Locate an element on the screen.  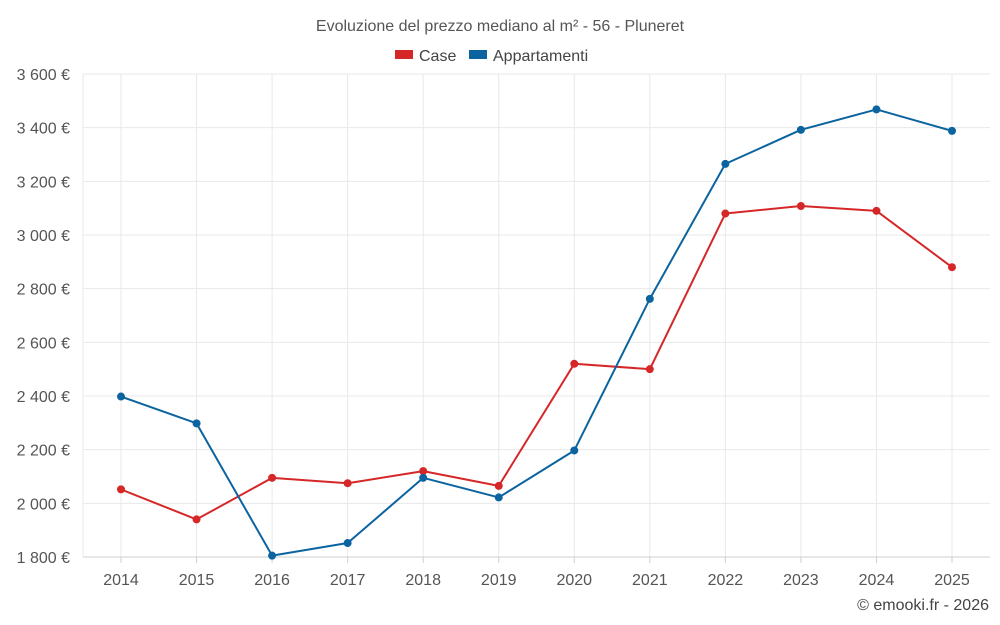
x-tick-label: 2018 is located at coordinates (423, 580).